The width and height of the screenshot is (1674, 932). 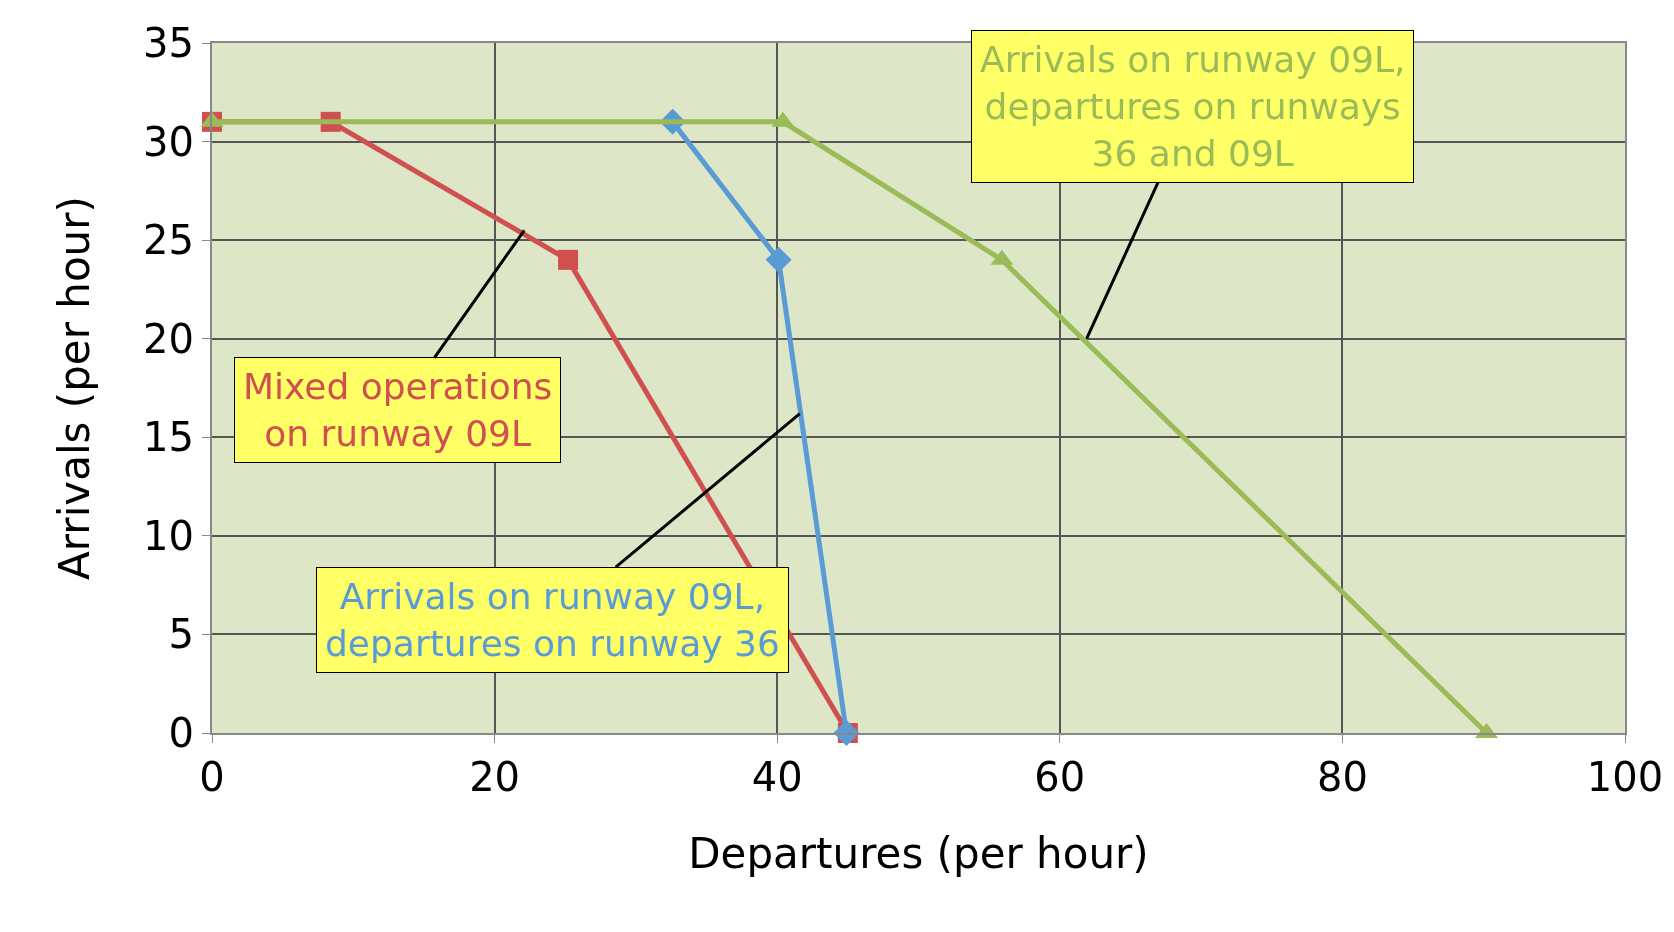 What do you see at coordinates (75, 388) in the screenshot?
I see `y-axis-title: Arrivals (per hour)` at bounding box center [75, 388].